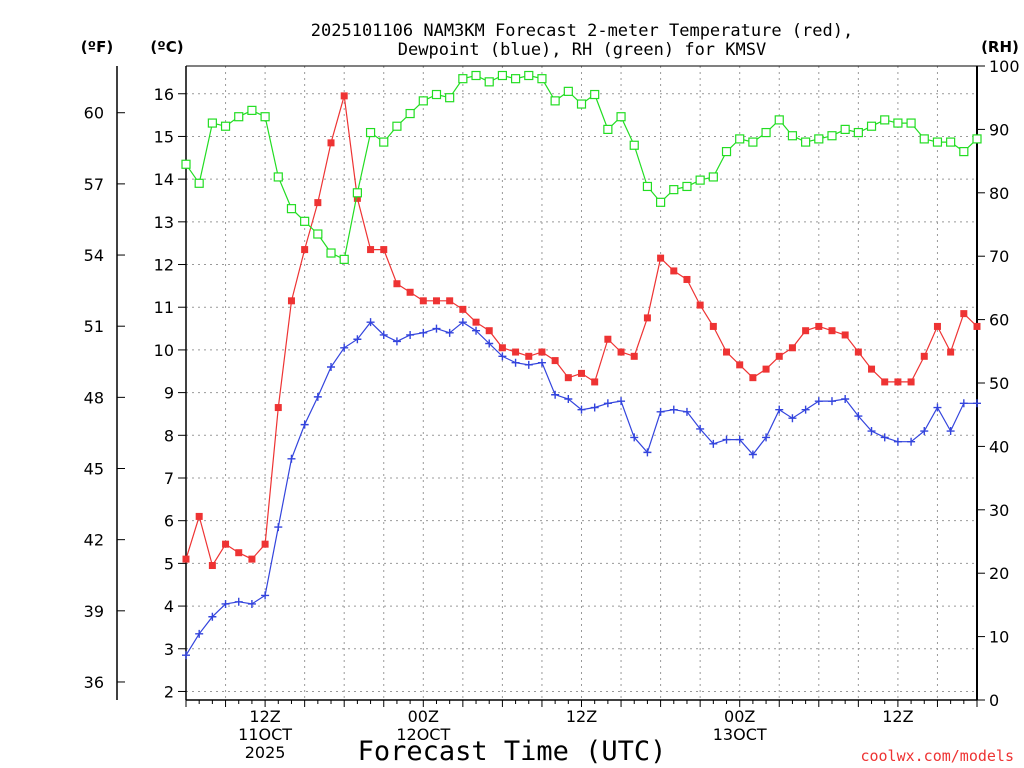  I want to click on rh-unit-label: (RH), so click(1000, 47).